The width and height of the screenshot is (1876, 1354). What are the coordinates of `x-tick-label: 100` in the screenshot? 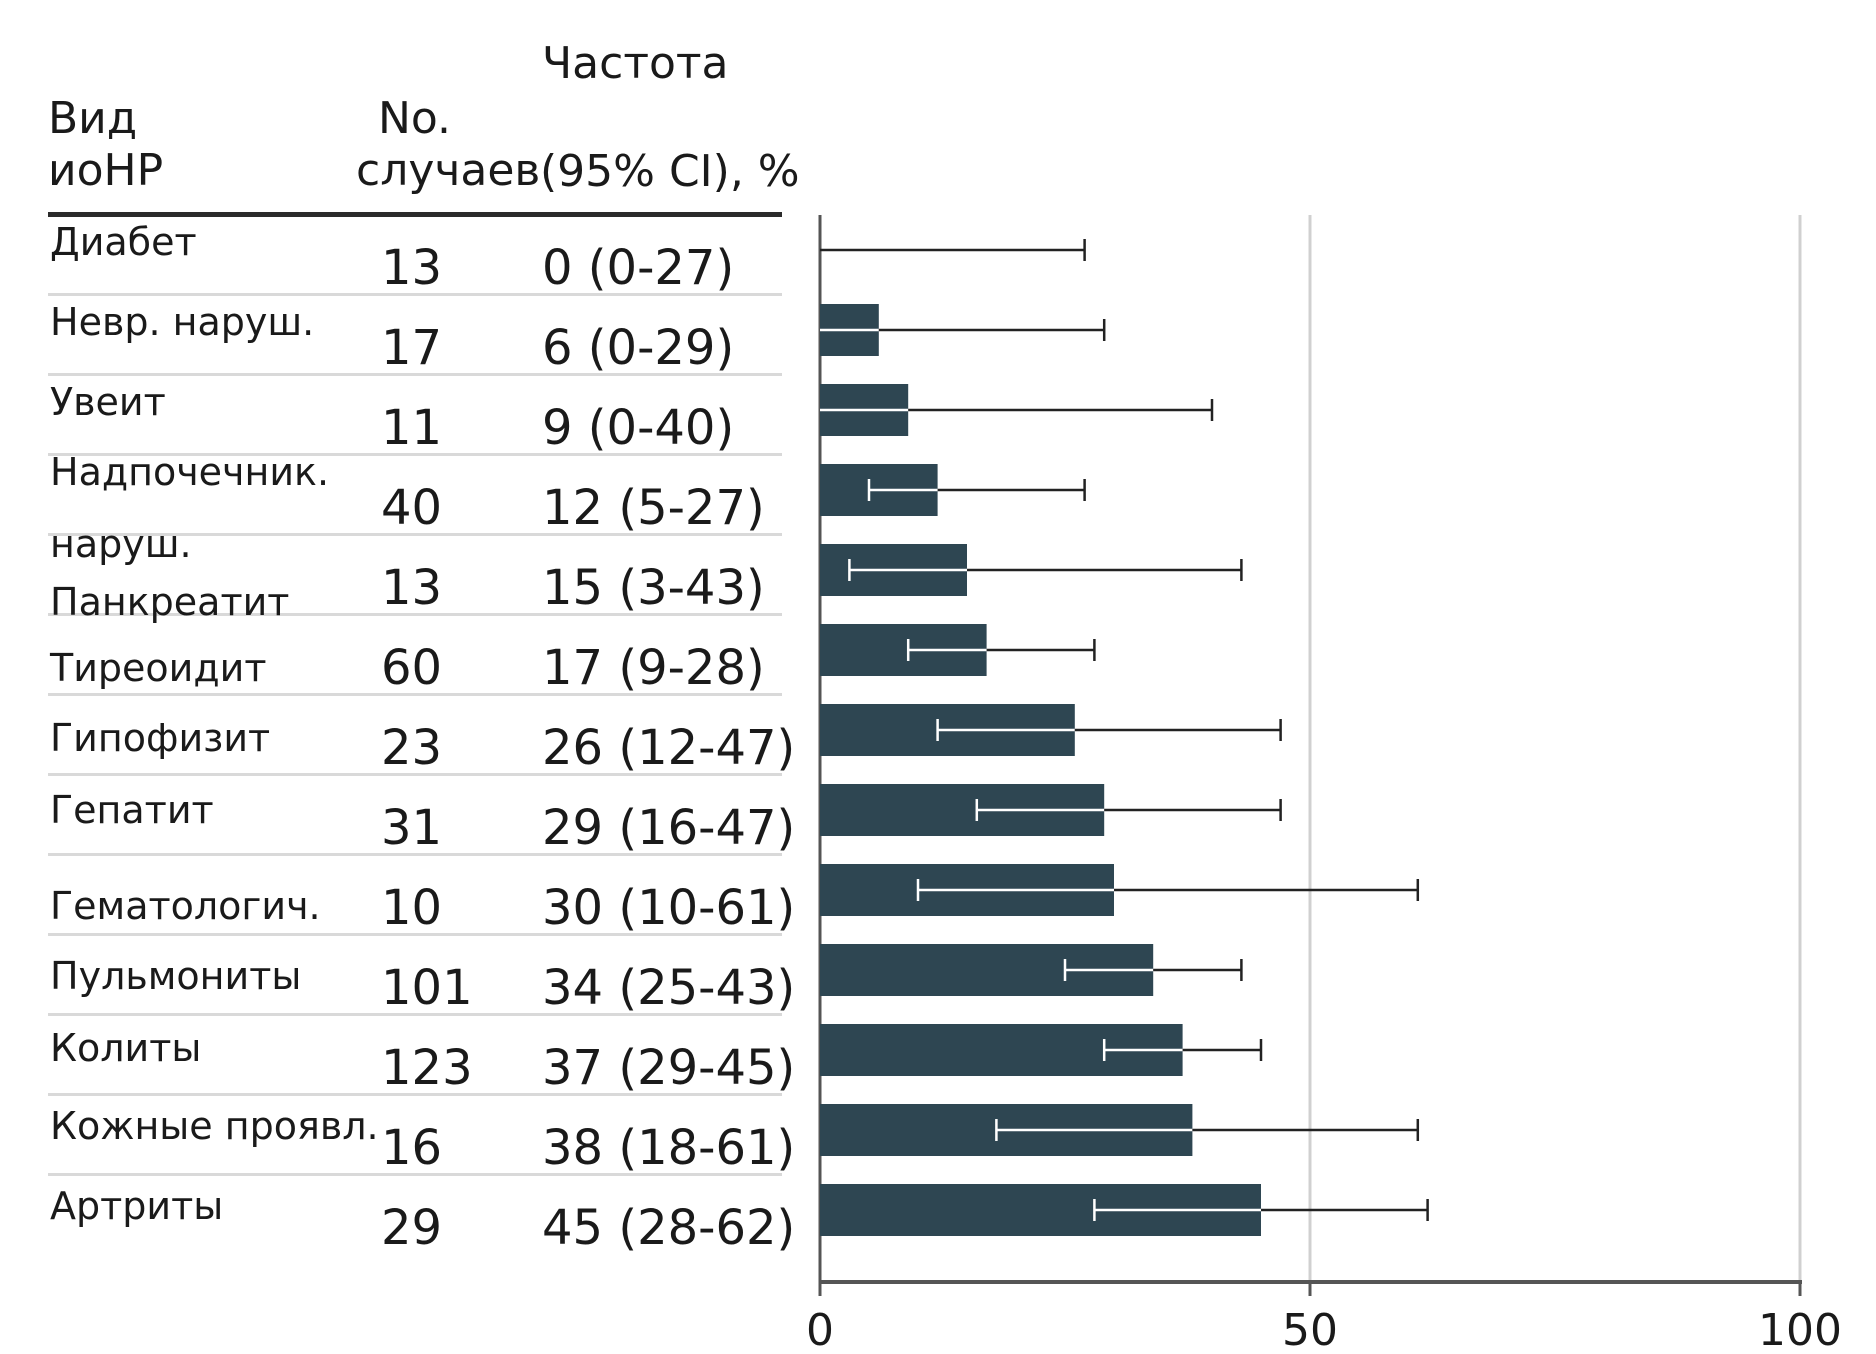 It's located at (1800, 1329).